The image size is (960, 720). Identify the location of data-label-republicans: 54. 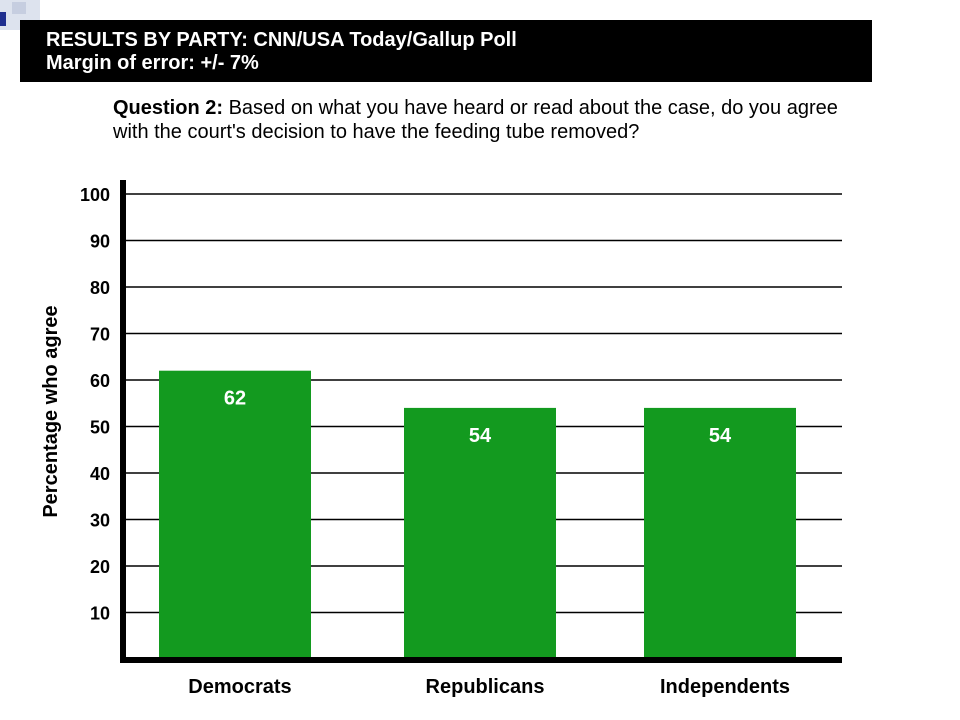
(480, 436).